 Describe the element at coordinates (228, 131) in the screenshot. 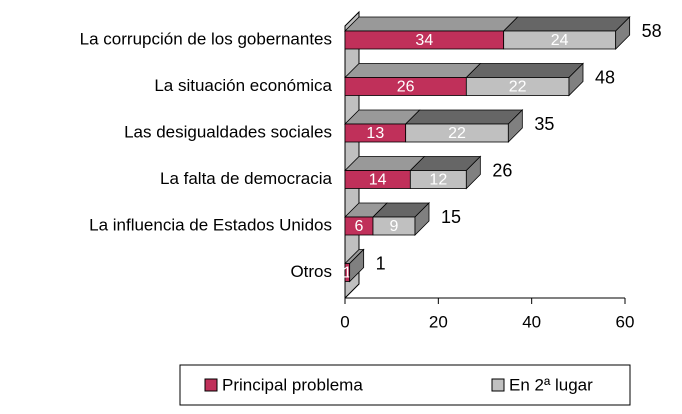

I see `category-label: Las desigualdades sociales` at that location.